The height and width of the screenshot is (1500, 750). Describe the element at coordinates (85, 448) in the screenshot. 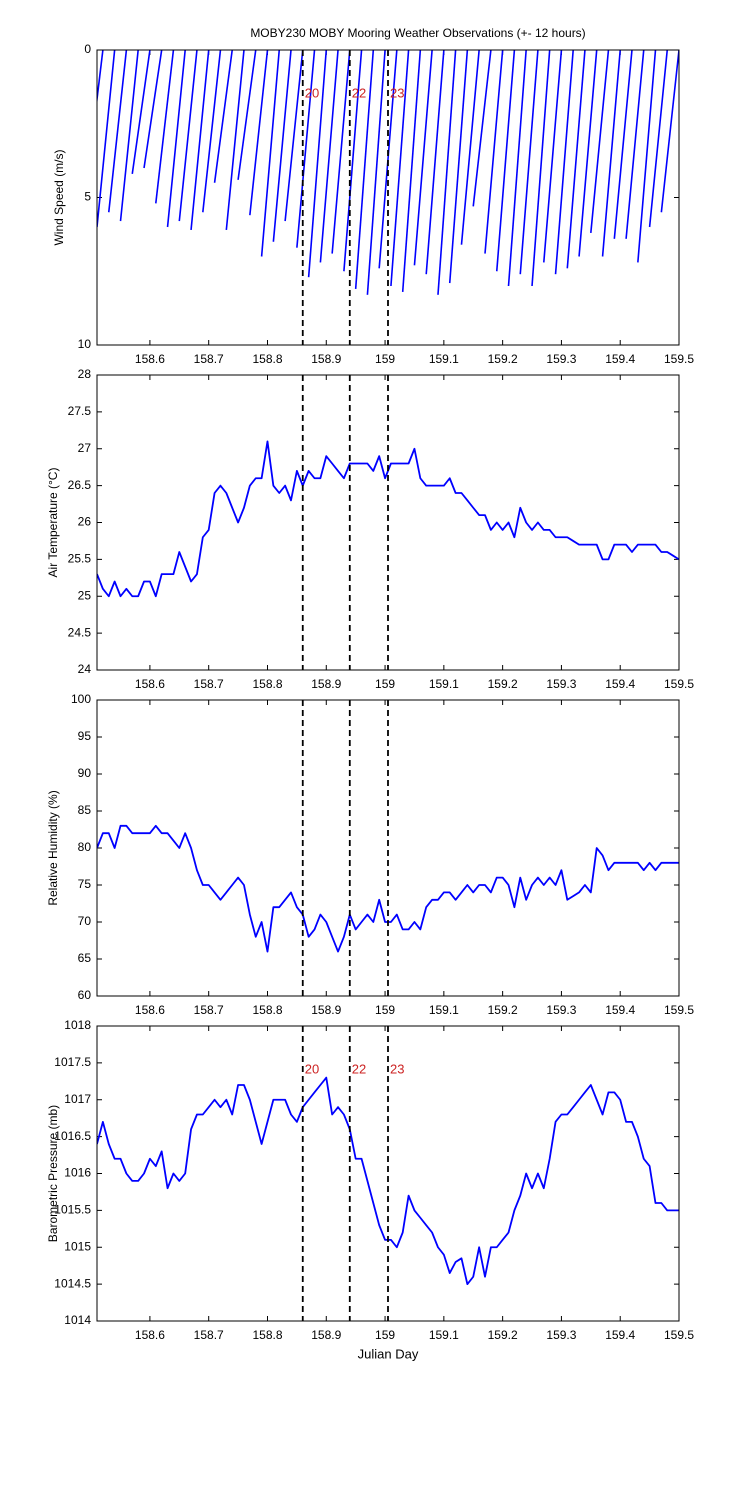

I see `y-tick-label: 27` at that location.